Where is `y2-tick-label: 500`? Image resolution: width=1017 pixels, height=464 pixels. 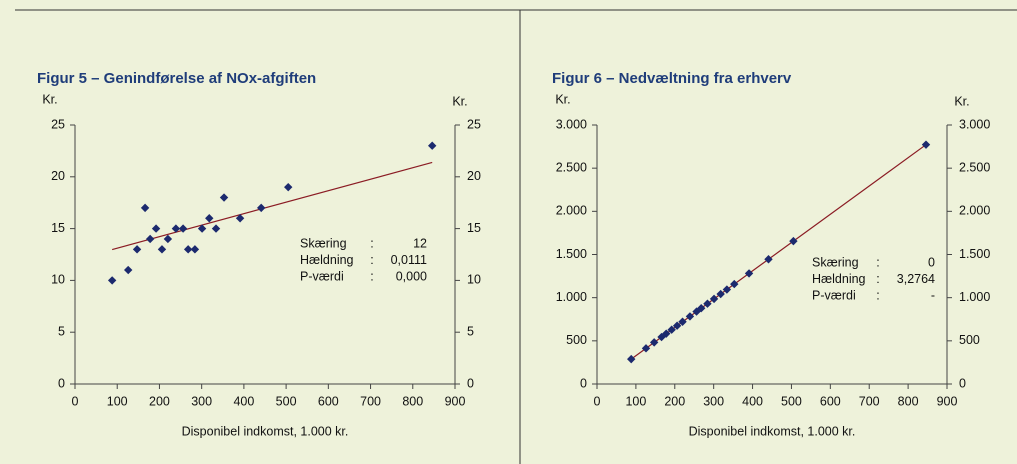 y2-tick-label: 500 is located at coordinates (969, 340).